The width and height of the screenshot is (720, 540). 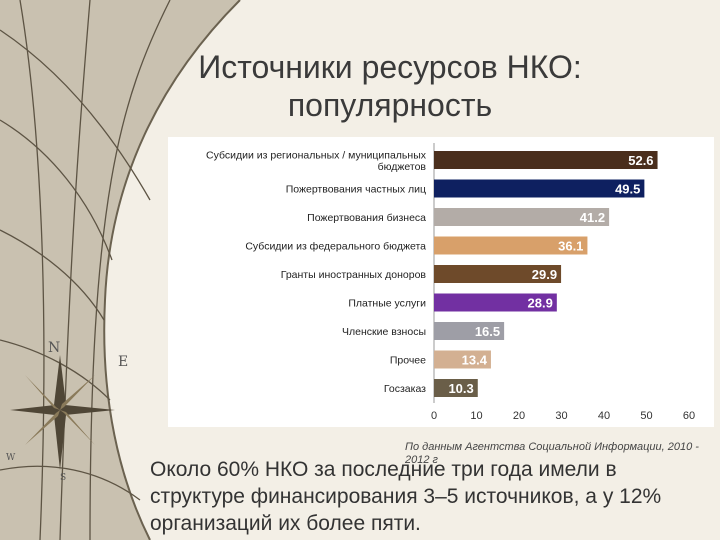 I want to click on data-label: 13.4, so click(x=475, y=360).